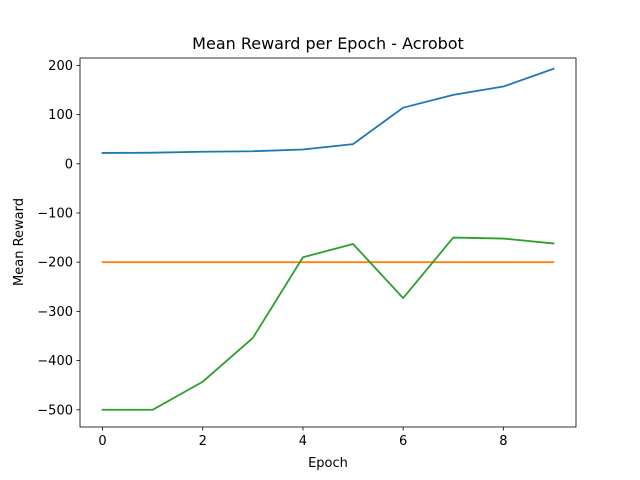  I want to click on chart-title: Mean Reward per Epoch - Acrobot, so click(328, 43).